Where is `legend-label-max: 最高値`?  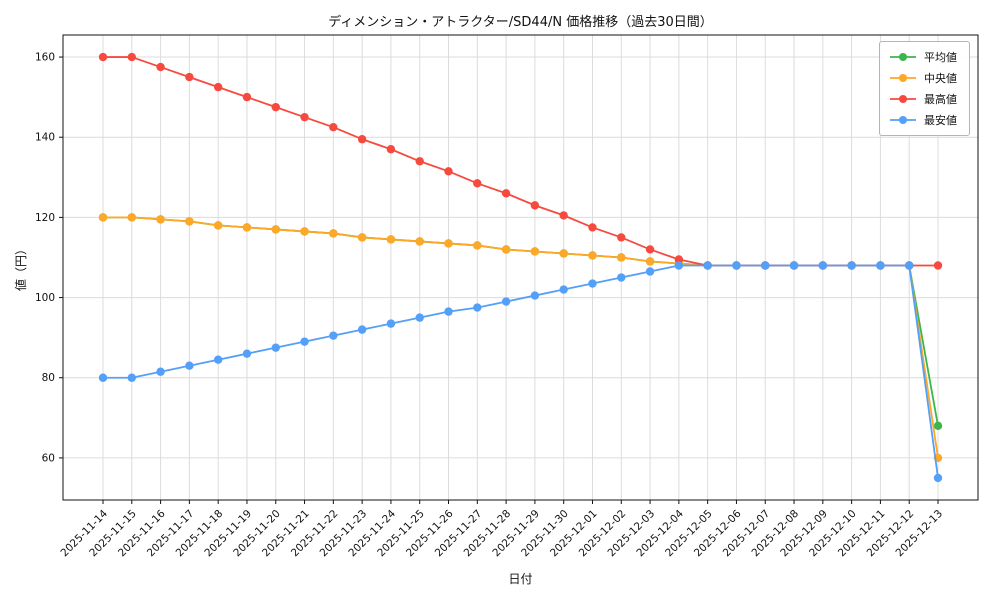
legend-label-max: 最高値 is located at coordinates (940, 99).